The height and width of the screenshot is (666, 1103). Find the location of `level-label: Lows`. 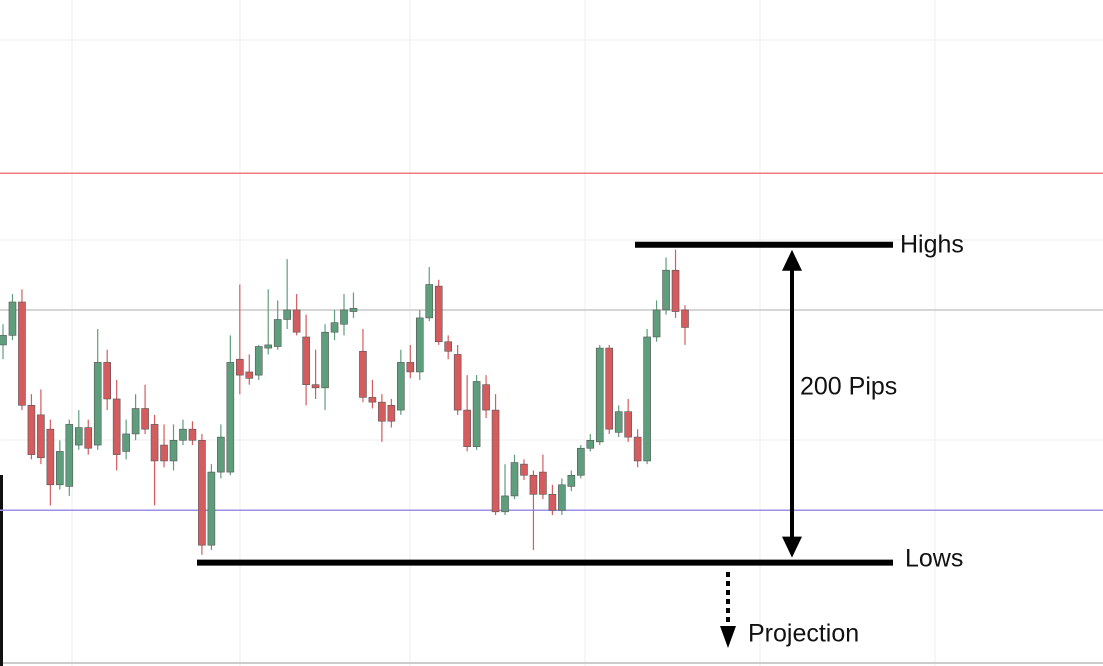

level-label: Lows is located at coordinates (934, 559).